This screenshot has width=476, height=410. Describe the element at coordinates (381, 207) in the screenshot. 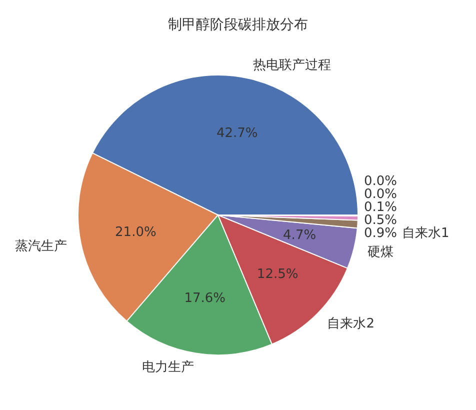

I see `data-label: 0.1%` at that location.